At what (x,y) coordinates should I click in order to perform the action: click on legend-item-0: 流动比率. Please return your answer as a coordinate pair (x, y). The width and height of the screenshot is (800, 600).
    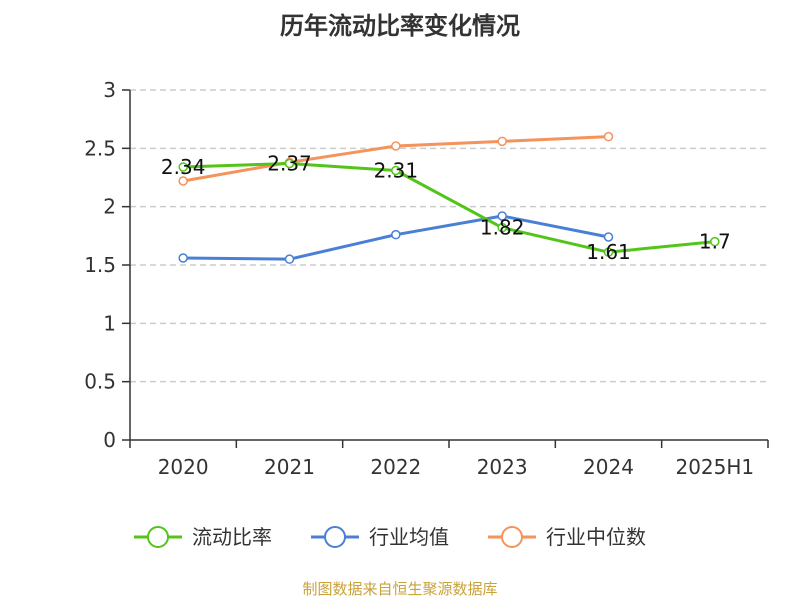
    Looking at the image, I should click on (203, 537).